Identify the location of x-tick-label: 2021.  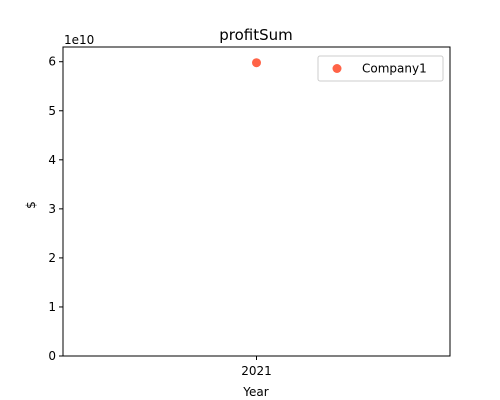
(256, 371).